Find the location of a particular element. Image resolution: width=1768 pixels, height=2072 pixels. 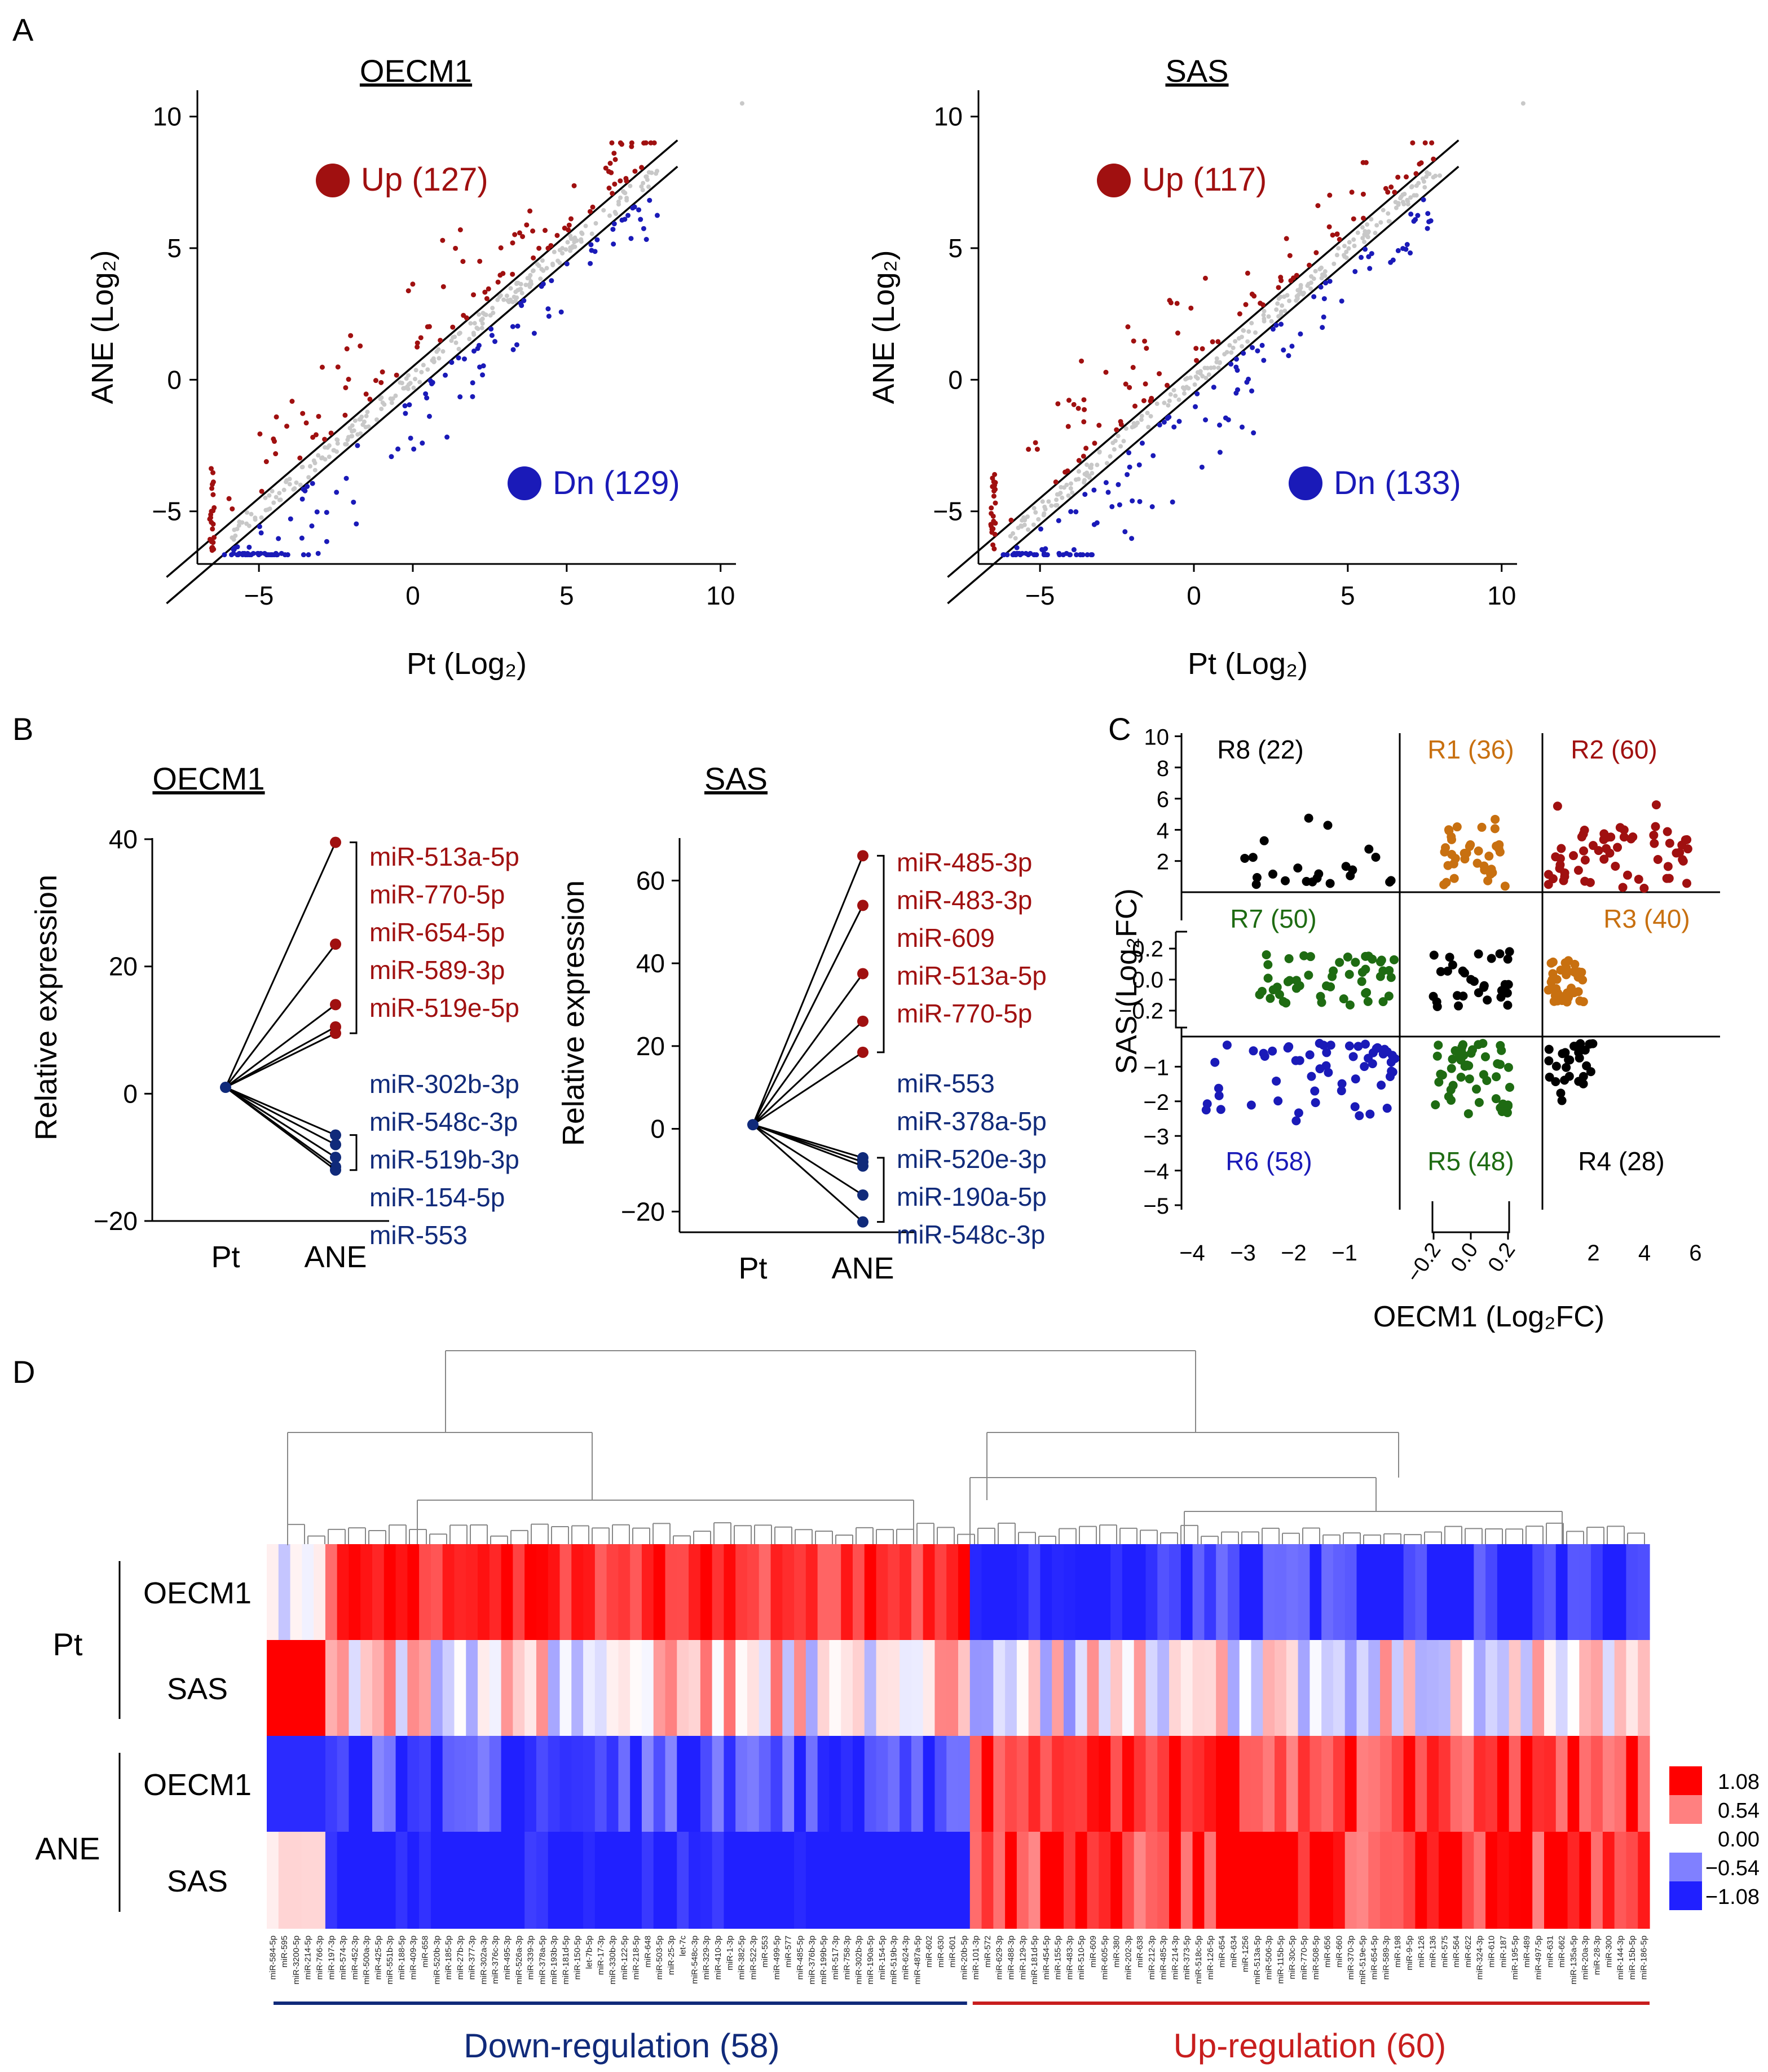

column-label: let-7c is located at coordinates (683, 1946).